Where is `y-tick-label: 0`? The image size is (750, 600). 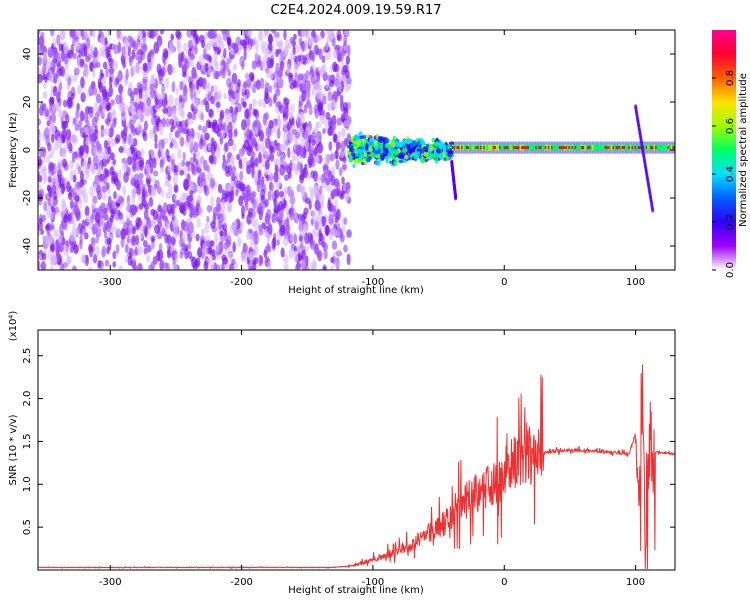
y-tick-label: 0 is located at coordinates (27, 150).